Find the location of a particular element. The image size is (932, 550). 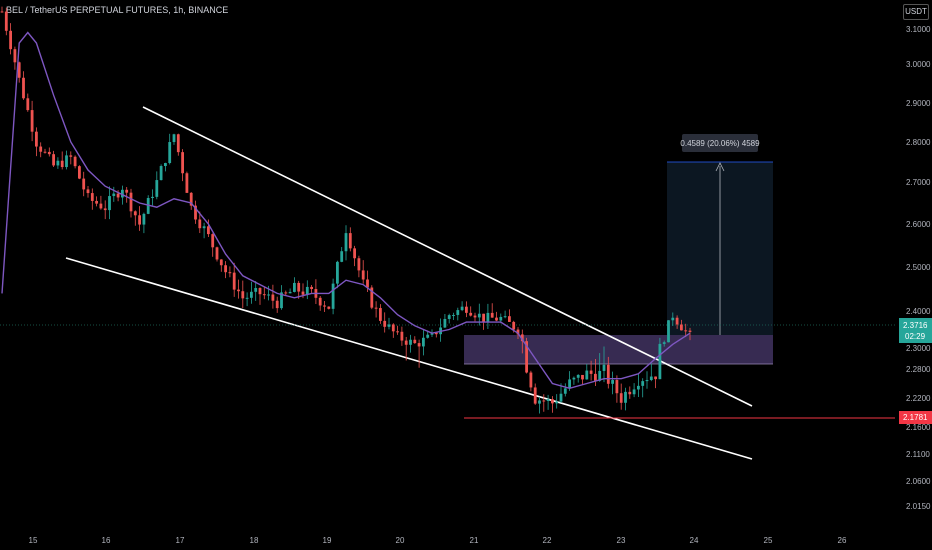

y-axis-tick: 2.3000 is located at coordinates (918, 348).